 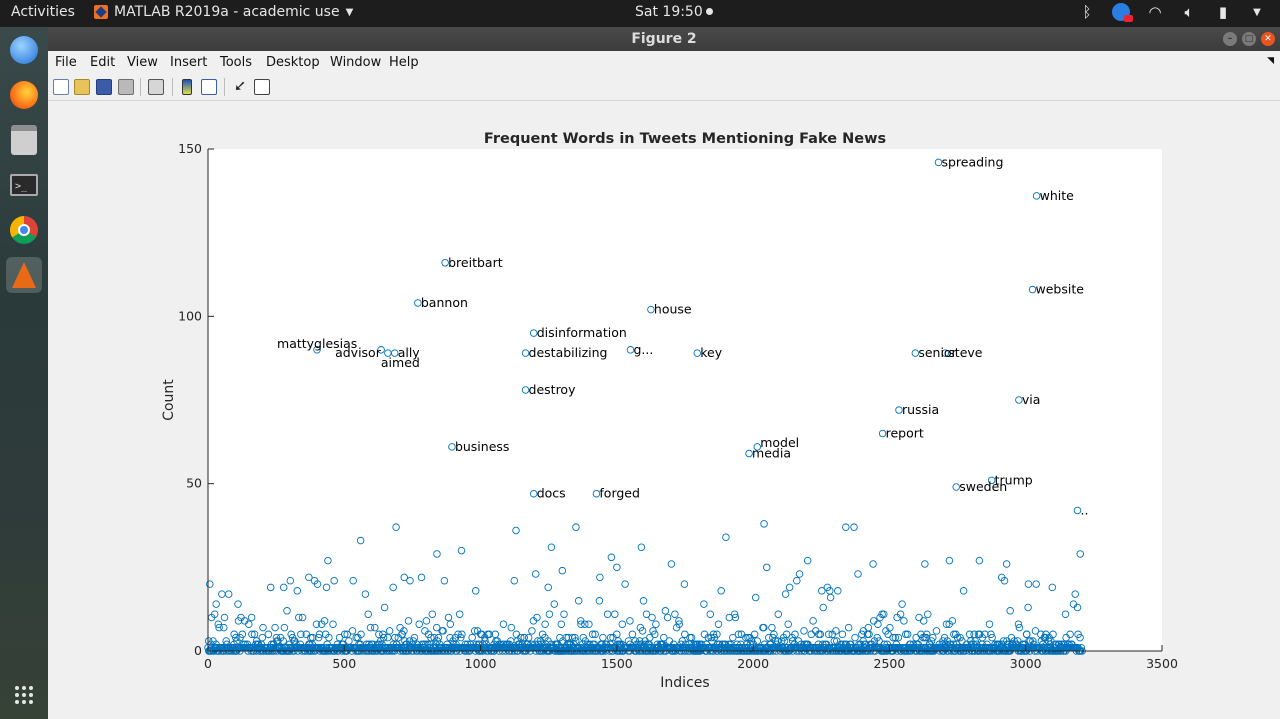 I want to click on dock-matlab, so click(x=24, y=275).